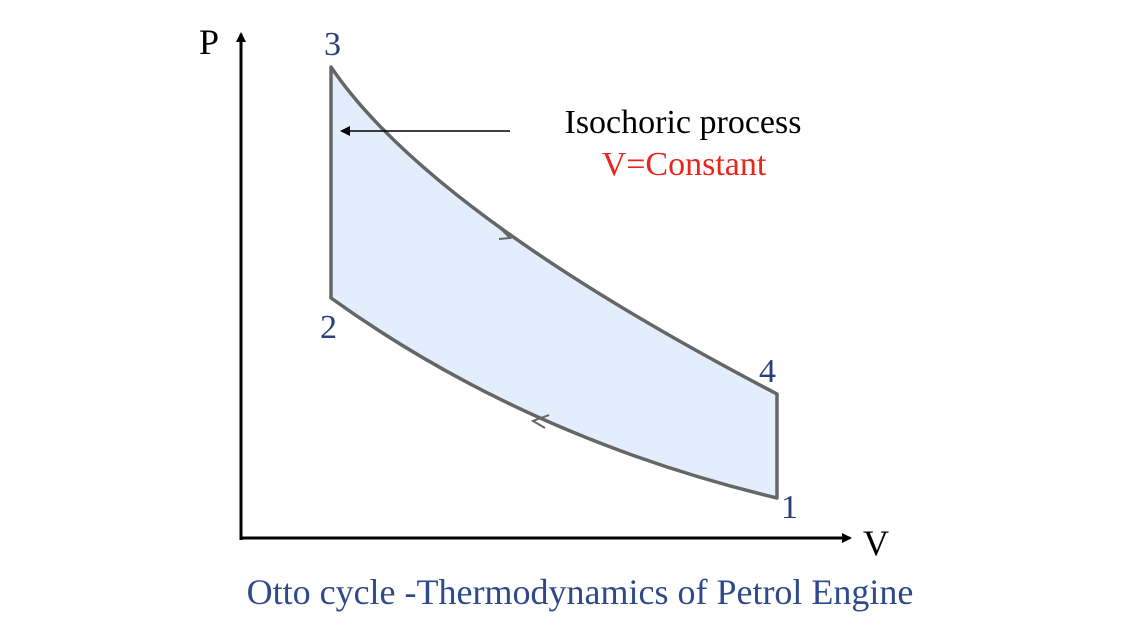 This screenshot has width=1134, height=638. I want to click on point-label: 1, so click(789, 507).